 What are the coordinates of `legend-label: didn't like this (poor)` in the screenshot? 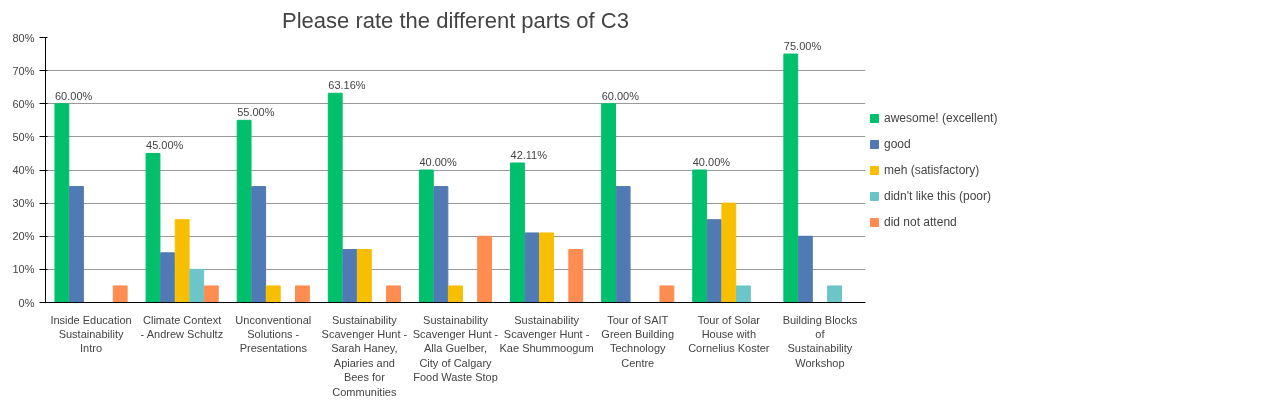 It's located at (938, 195).